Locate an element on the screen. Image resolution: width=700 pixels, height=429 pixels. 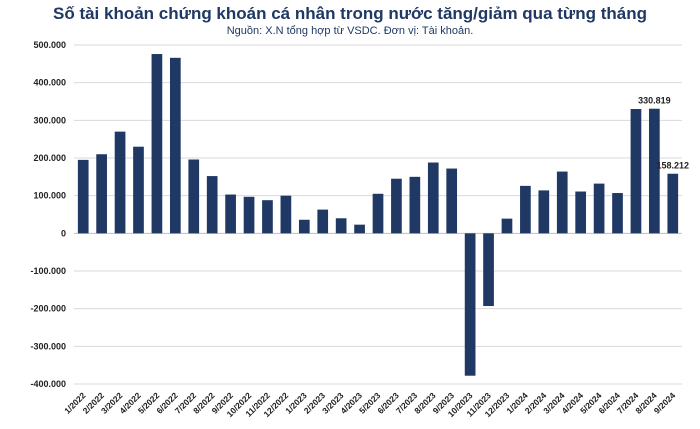
y-tick-label: 200.000 is located at coordinates (49, 158).